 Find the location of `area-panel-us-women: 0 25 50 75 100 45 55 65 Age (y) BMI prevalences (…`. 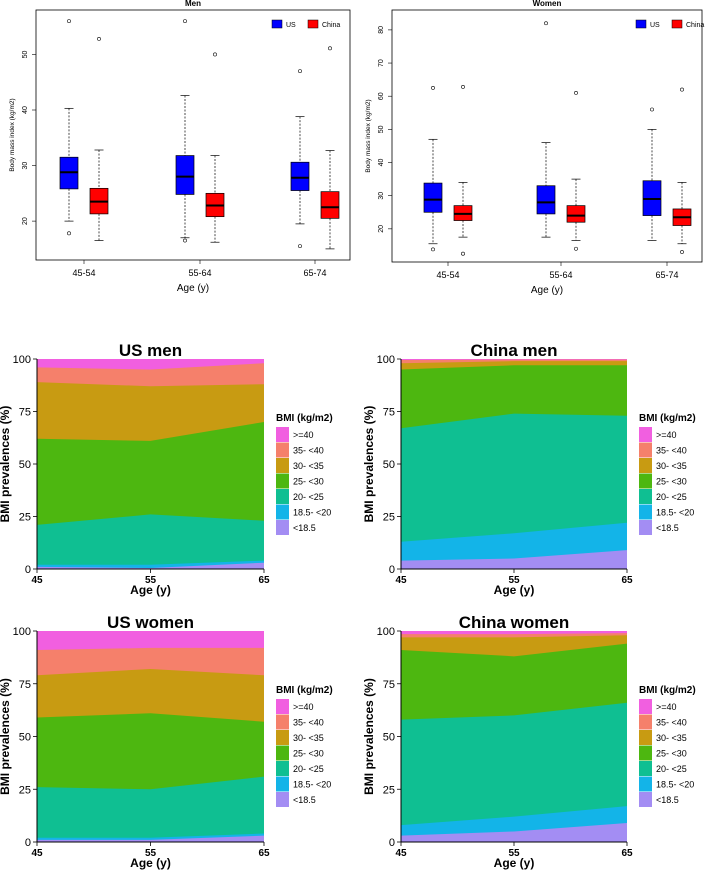

area-panel-us-women: 0 25 50 75 100 45 55 65 Age (y) BMI prevalences (… is located at coordinates (166, 741).